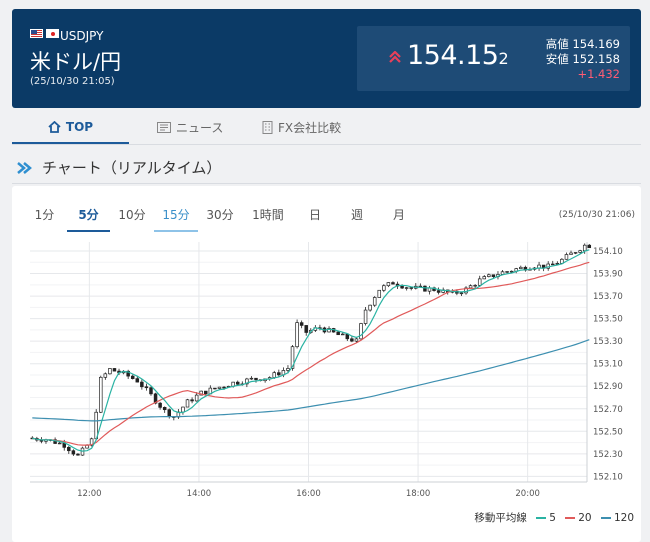 The height and width of the screenshot is (542, 650). What do you see at coordinates (356, 215) in the screenshot?
I see `range-week: 週` at bounding box center [356, 215].